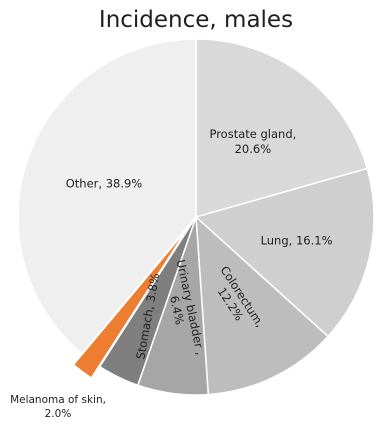  Describe the element at coordinates (297, 240) in the screenshot. I see `pie-label-lung: Lung, 16.1%` at that location.